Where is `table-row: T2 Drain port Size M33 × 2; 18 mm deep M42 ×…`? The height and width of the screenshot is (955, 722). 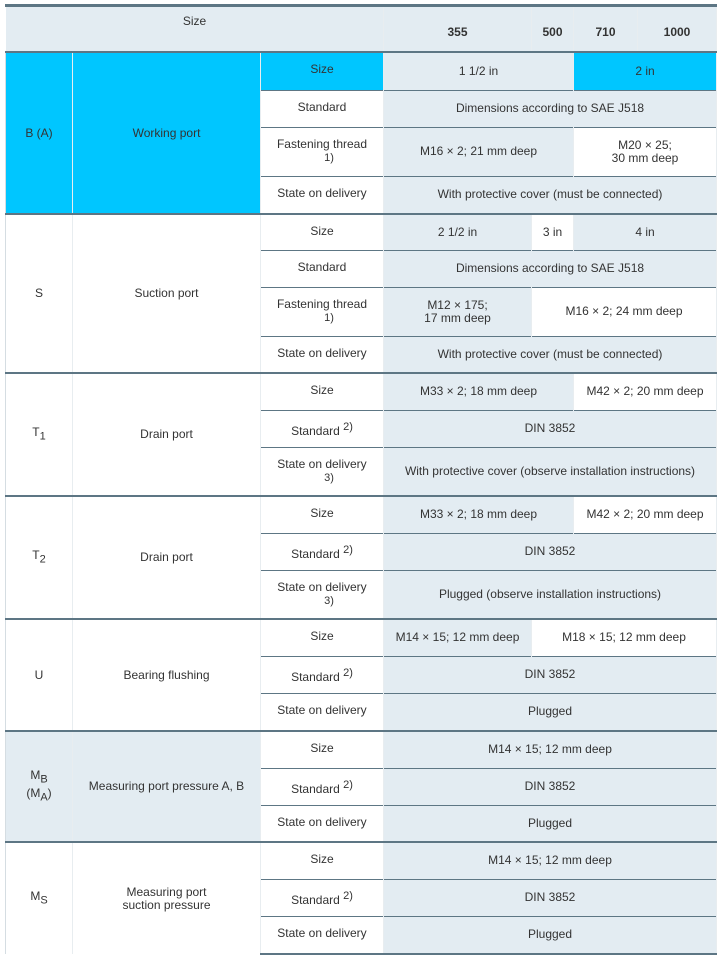 table-row: T2 Drain port Size M33 × 2; 18 mm deep M42 ×… is located at coordinates (361, 557).